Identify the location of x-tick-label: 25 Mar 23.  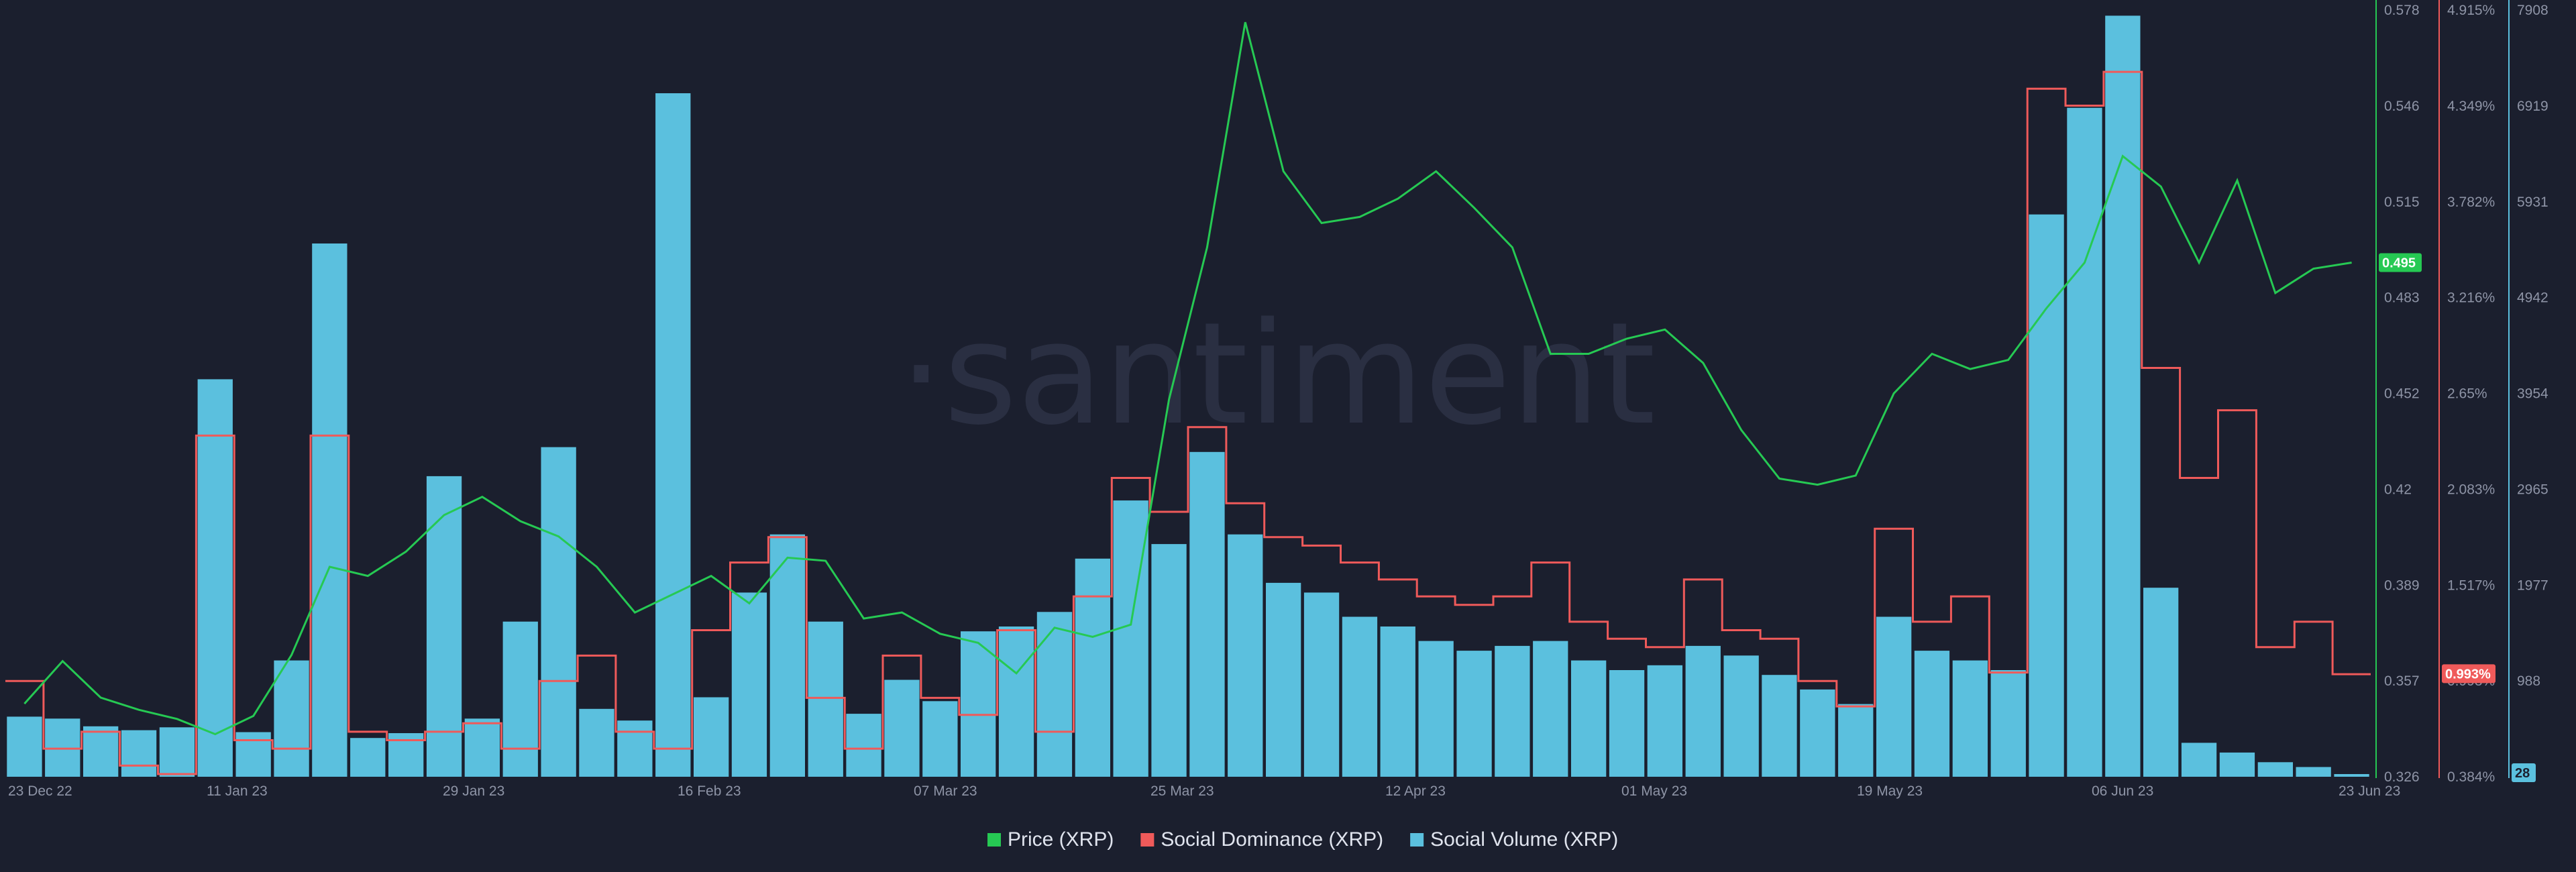
(1182, 791).